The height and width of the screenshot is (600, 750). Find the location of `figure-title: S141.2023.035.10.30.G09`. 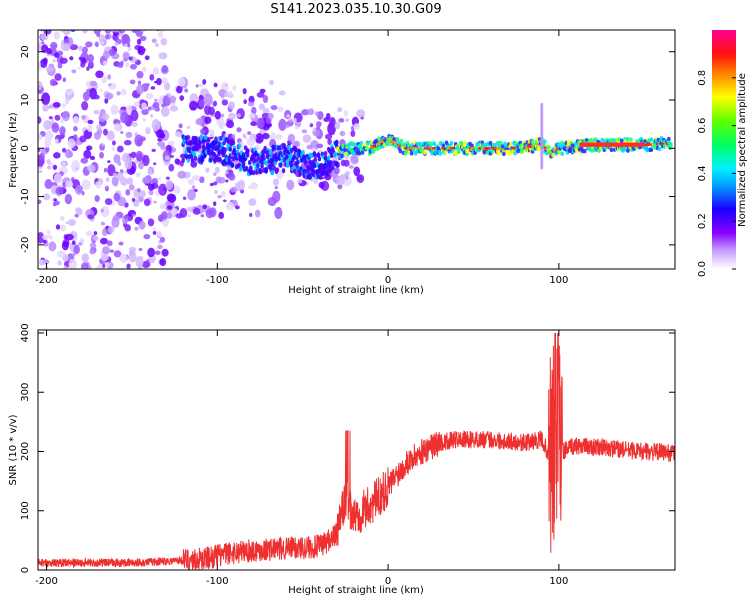

figure-title: S141.2023.035.10.30.G09 is located at coordinates (355, 9).